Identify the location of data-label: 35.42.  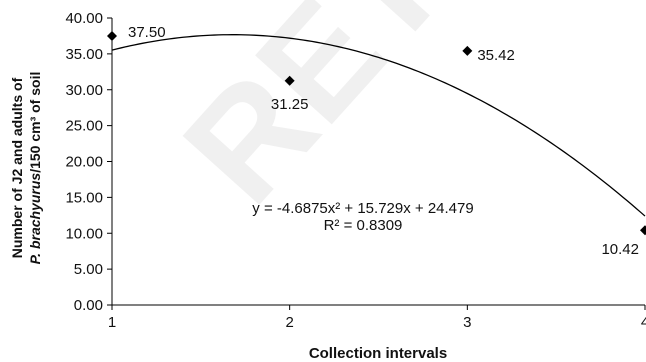
(496, 55).